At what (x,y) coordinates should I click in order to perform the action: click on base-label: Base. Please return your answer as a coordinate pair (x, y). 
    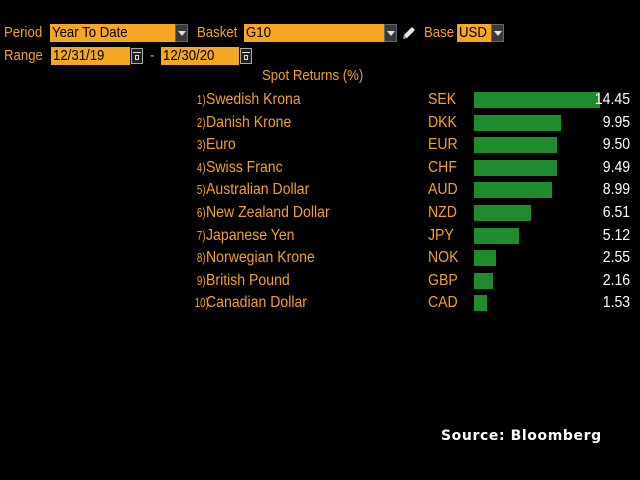
    Looking at the image, I should click on (439, 32).